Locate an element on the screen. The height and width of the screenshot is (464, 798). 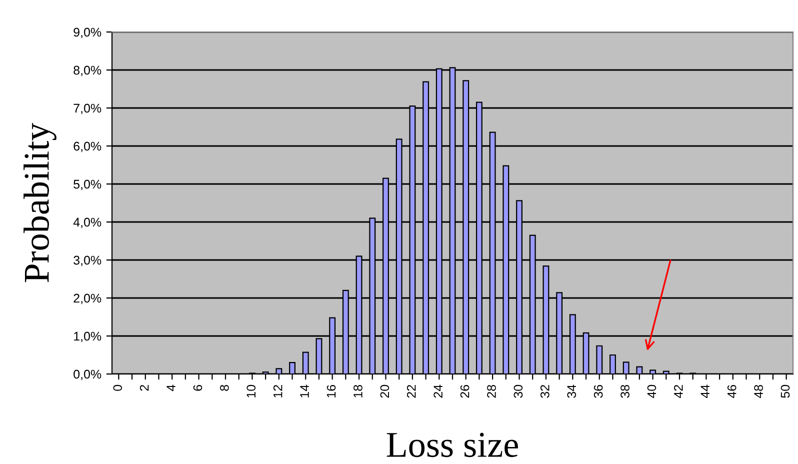
x-tick-label: 10 is located at coordinates (251, 391).